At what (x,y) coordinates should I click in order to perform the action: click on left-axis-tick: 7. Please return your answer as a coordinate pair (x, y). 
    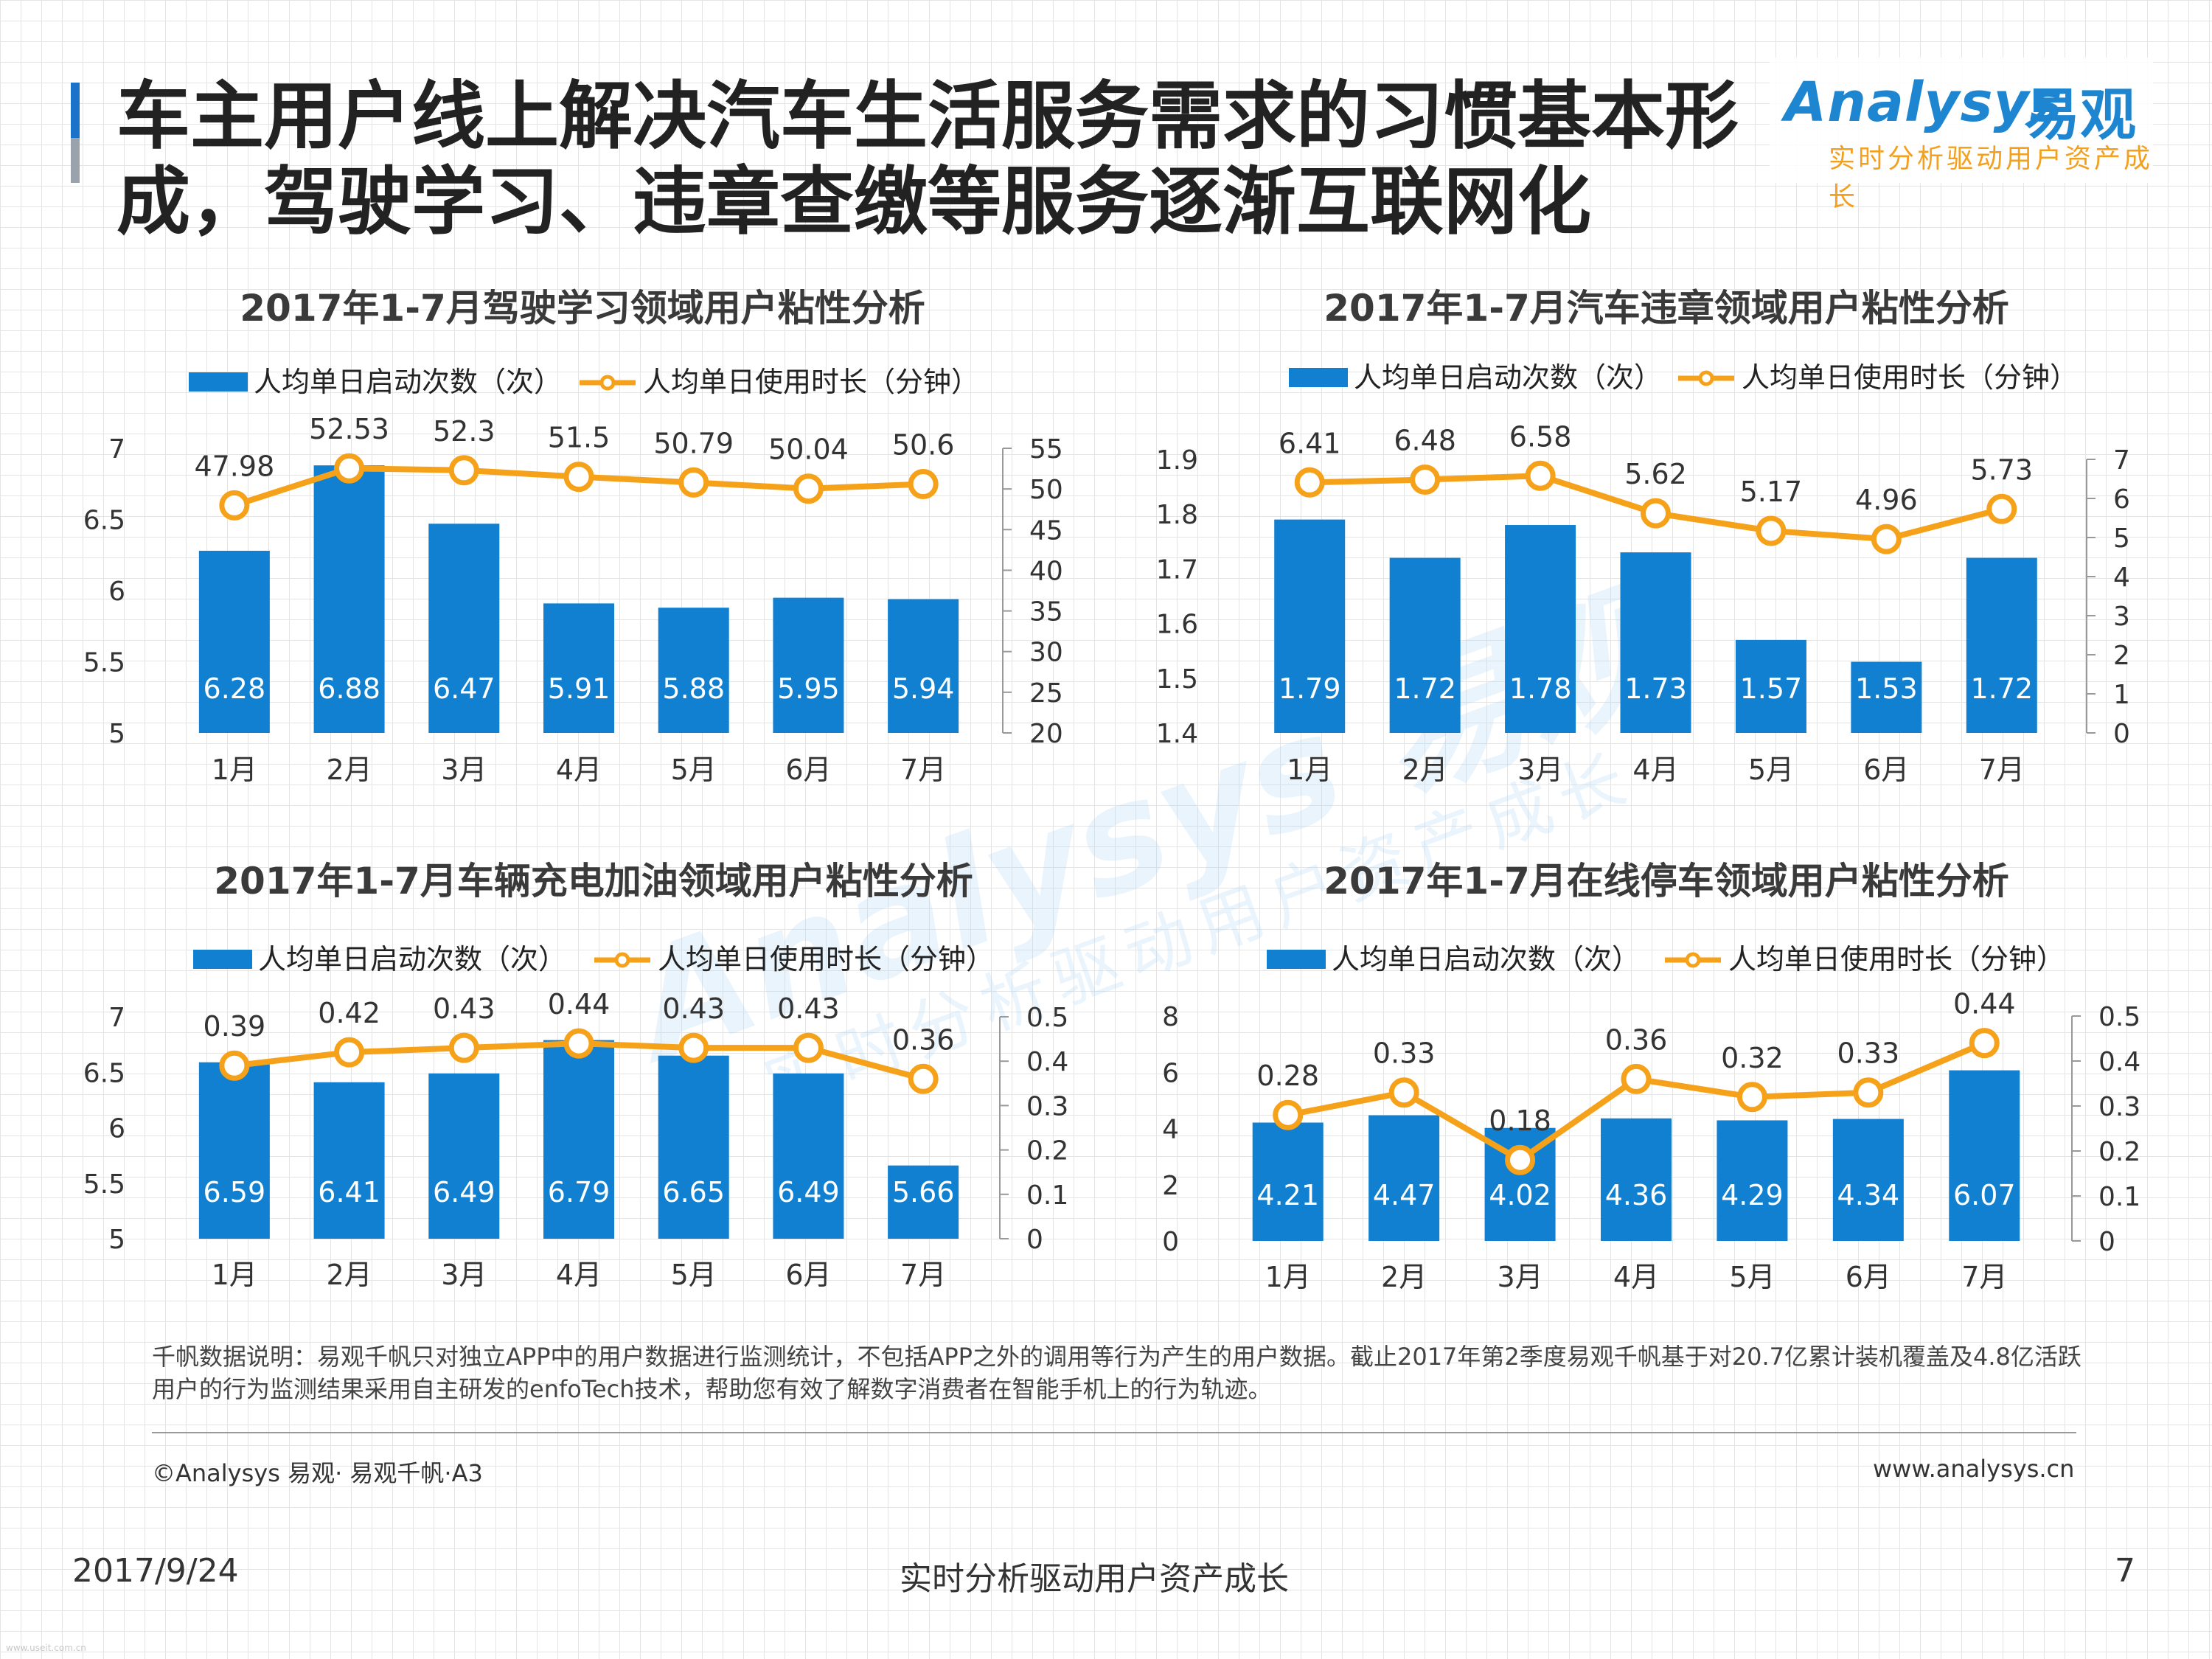
    Looking at the image, I should click on (116, 1018).